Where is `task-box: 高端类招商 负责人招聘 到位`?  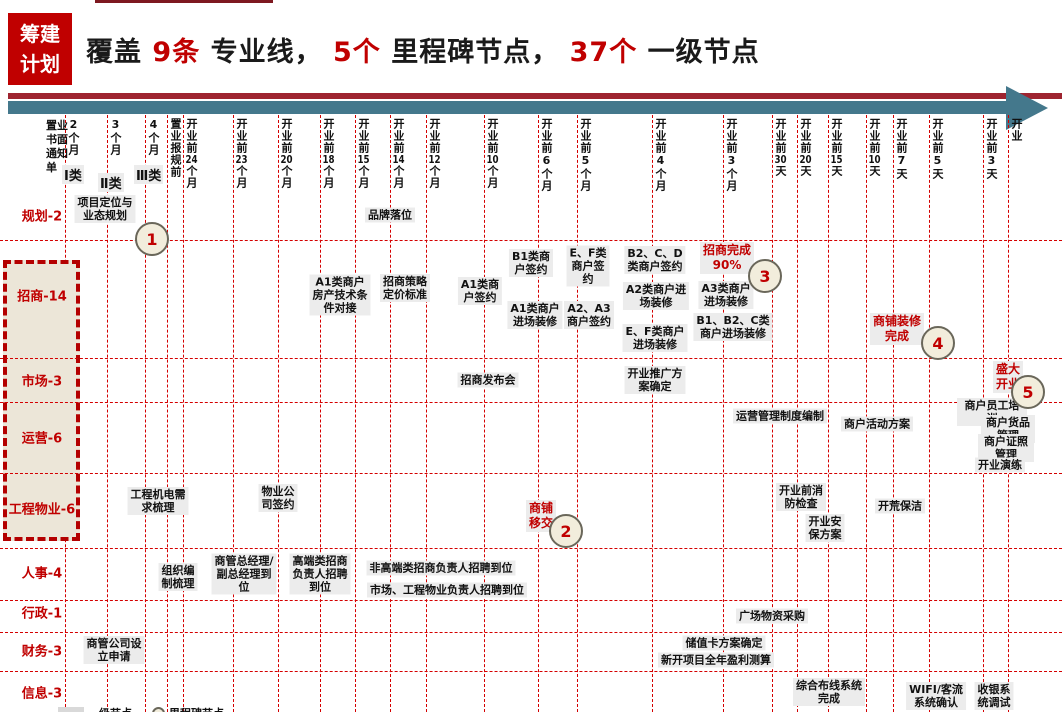 task-box: 高端类招商 负责人招聘 到位 is located at coordinates (320, 574).